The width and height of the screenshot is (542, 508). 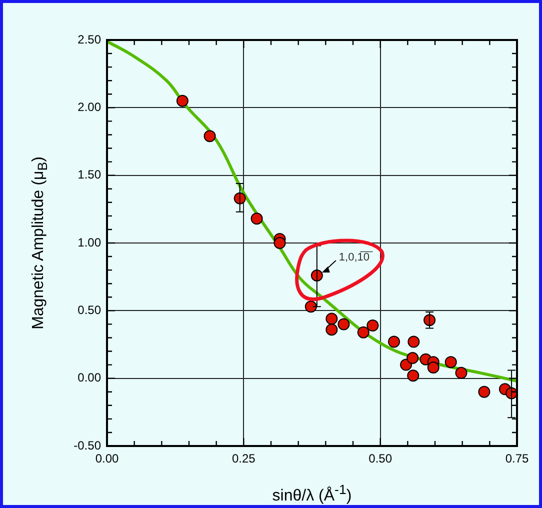 I want to click on y-tick-label: 2.50, so click(x=90, y=39).